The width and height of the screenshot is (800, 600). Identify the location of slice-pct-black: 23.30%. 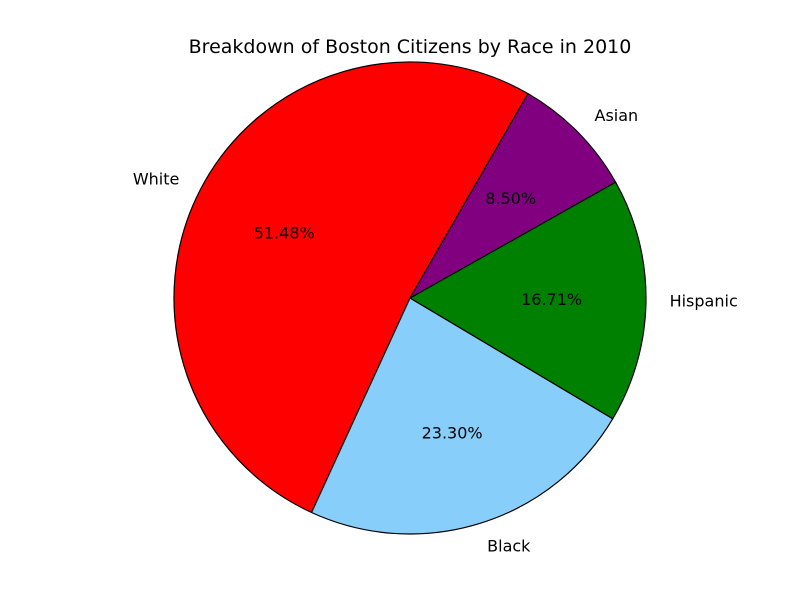
(452, 433).